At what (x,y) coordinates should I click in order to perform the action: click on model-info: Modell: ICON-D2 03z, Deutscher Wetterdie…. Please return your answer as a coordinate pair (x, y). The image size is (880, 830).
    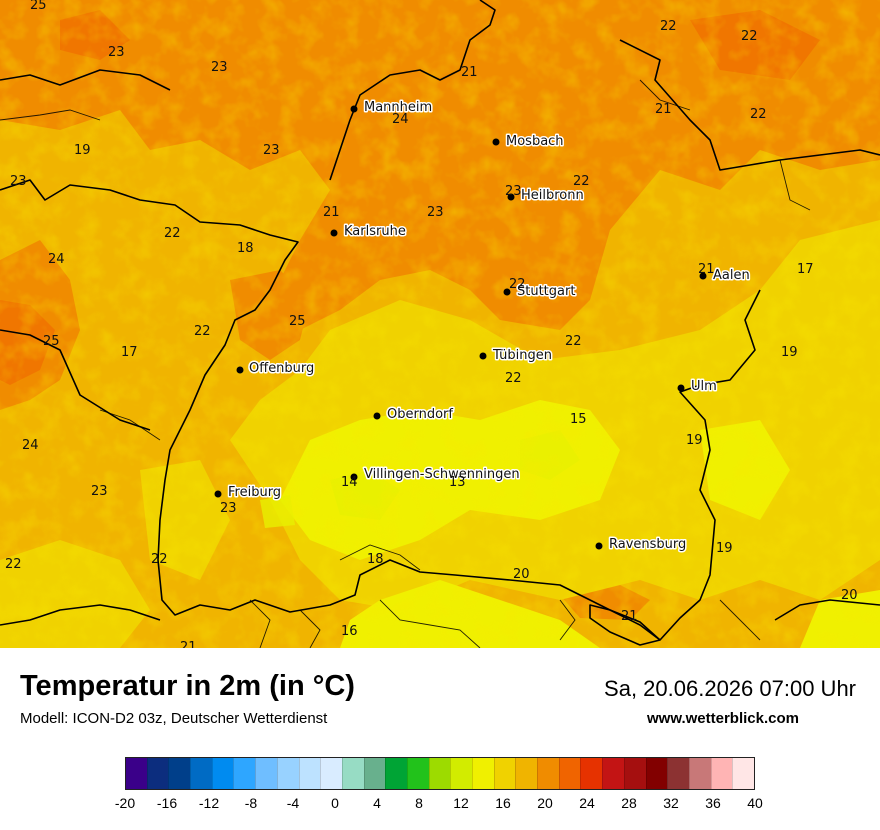
    Looking at the image, I should click on (174, 718).